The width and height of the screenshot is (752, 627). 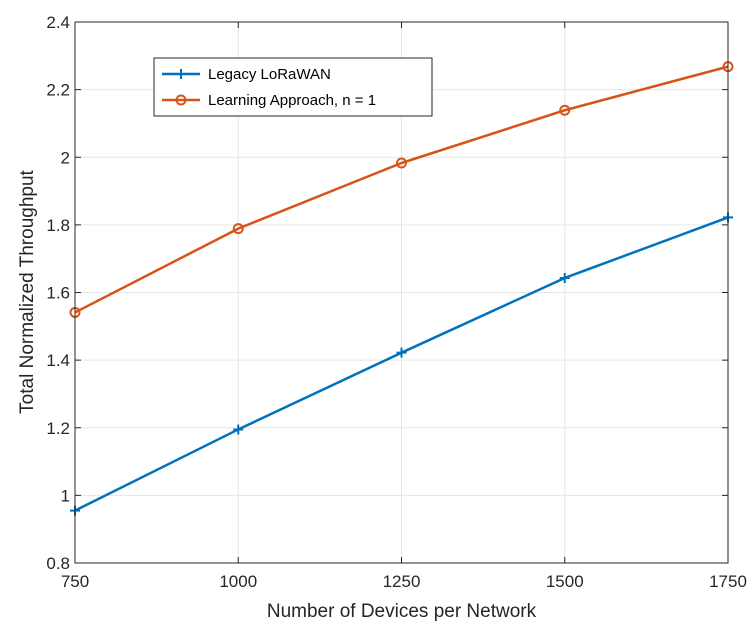 What do you see at coordinates (728, 581) in the screenshot?
I see `x-tick-label: 1750` at bounding box center [728, 581].